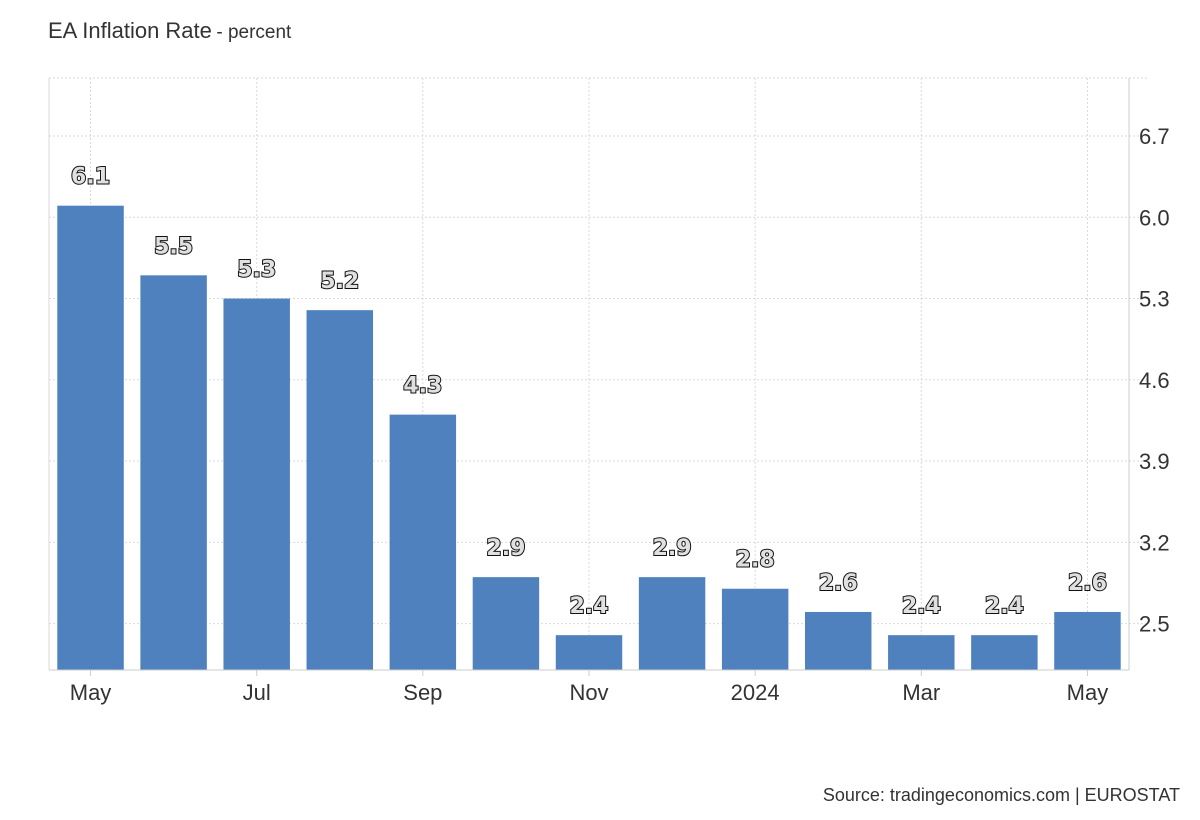 This screenshot has width=1200, height=820. What do you see at coordinates (755, 692) in the screenshot?
I see `x-tick-label: 2024` at bounding box center [755, 692].